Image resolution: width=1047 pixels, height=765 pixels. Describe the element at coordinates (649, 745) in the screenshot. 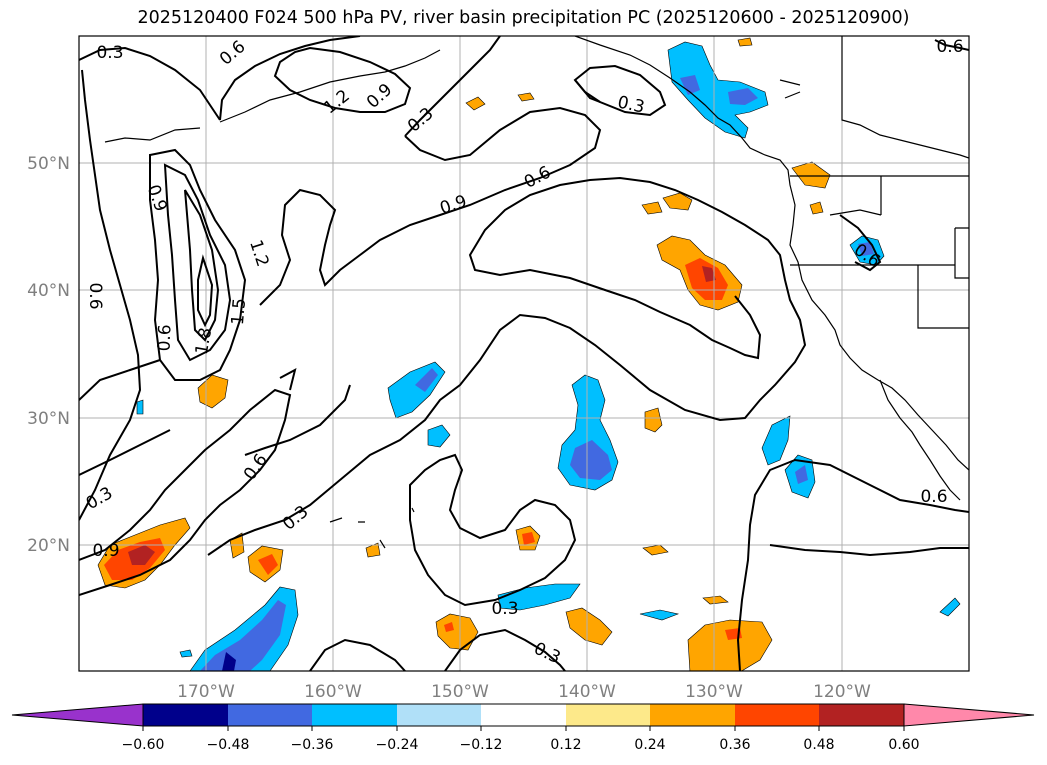

I see `colorbar-tick-label: 0.24` at that location.